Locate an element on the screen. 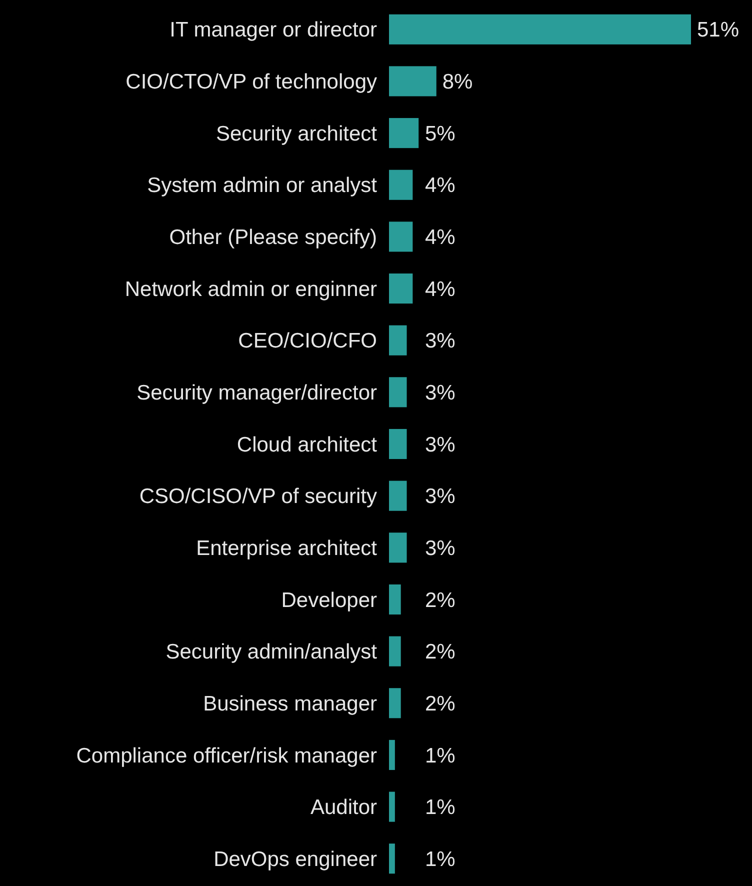  y-tick-label: Security admin/analyst is located at coordinates (272, 652).